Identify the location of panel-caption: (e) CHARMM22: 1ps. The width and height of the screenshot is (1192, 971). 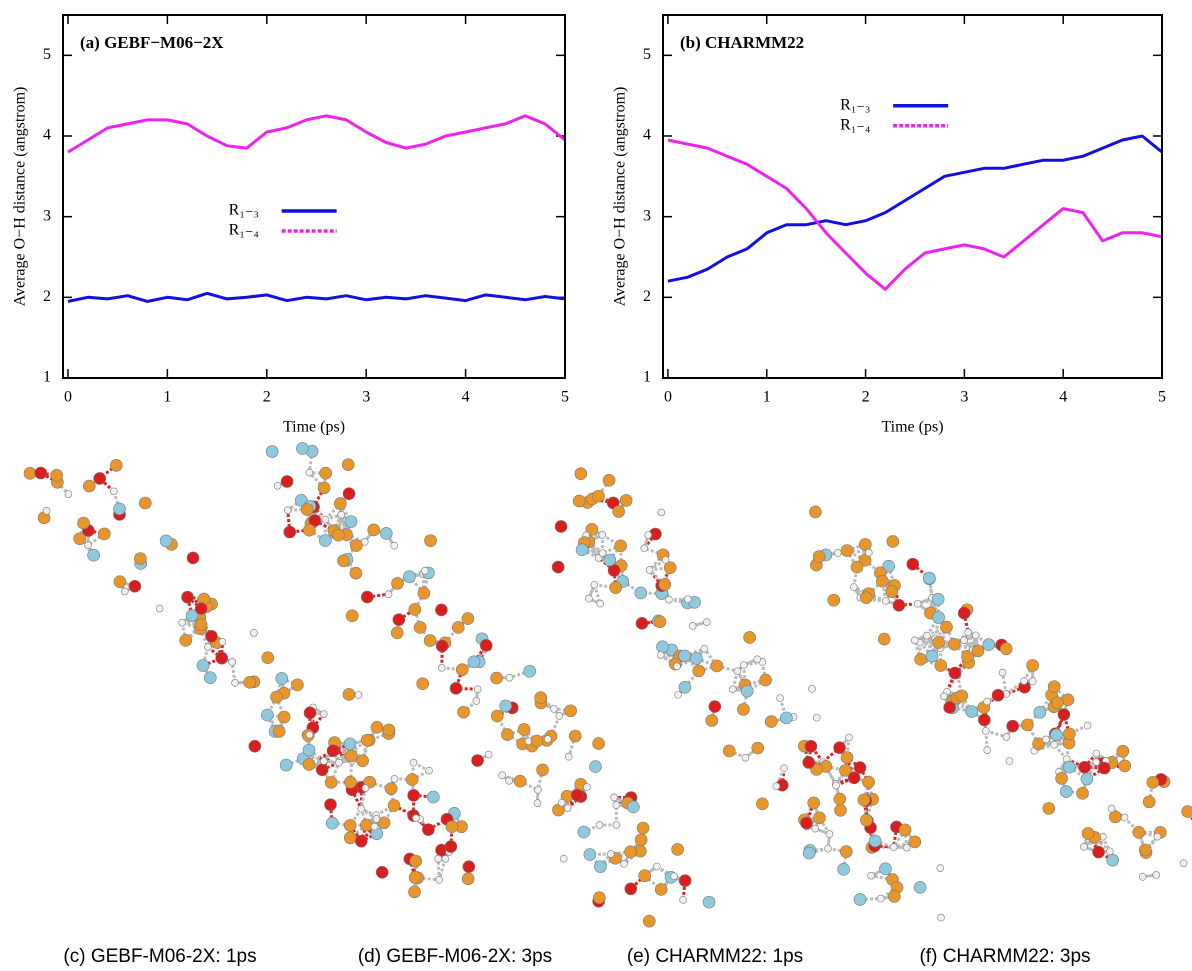
(715, 956).